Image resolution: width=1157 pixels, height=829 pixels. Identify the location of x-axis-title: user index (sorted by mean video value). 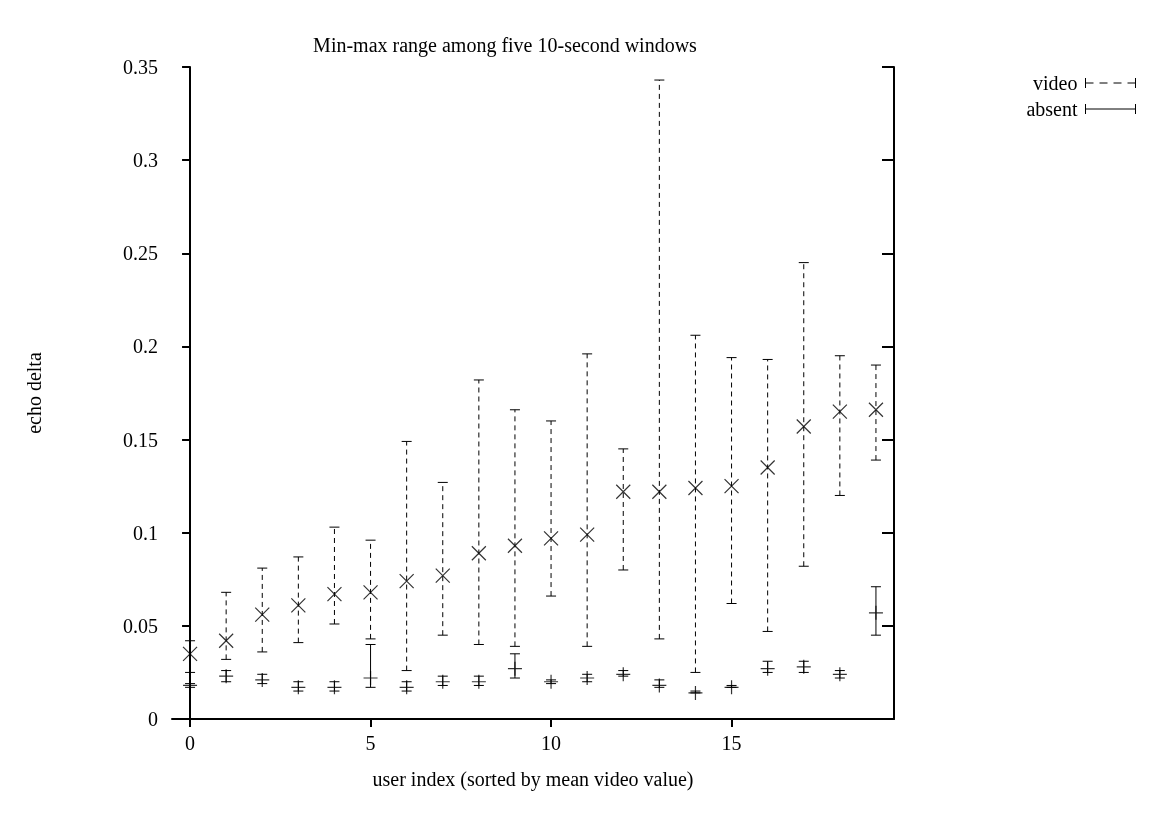
(533, 779).